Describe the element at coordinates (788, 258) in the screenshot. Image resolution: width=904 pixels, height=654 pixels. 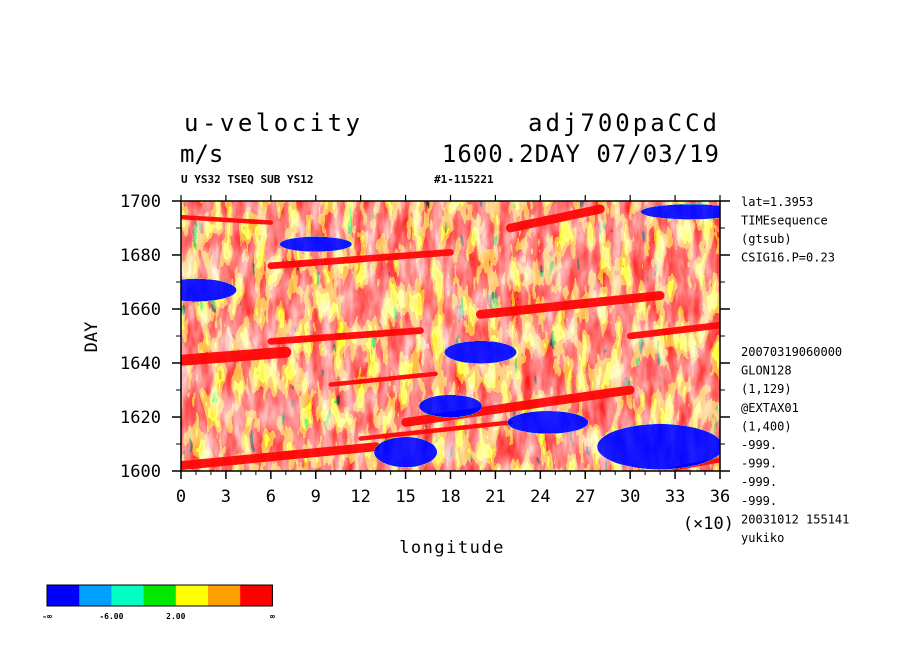
I see `side-info-line: CSIG16.P=0.23` at that location.